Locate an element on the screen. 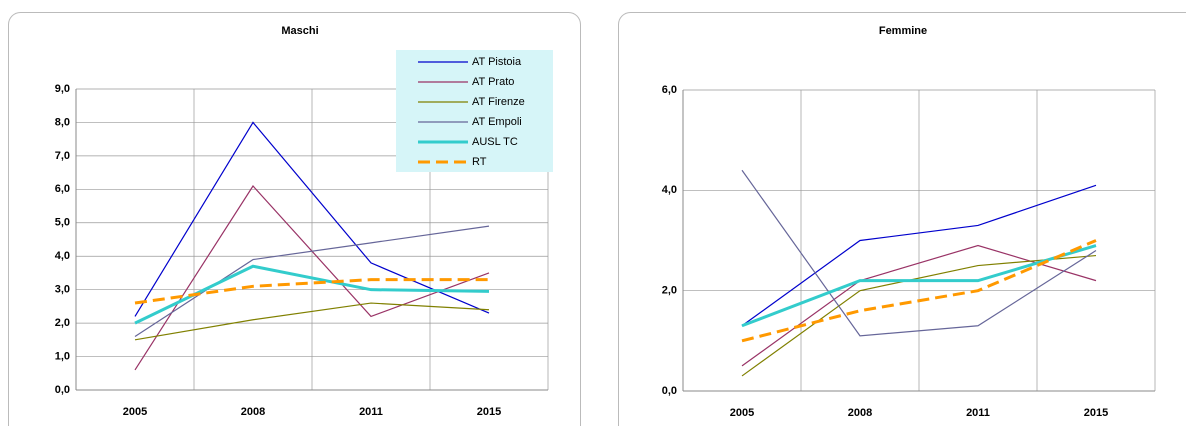 This screenshot has width=1186, height=426. chart-title: Femmine is located at coordinates (903, 31).